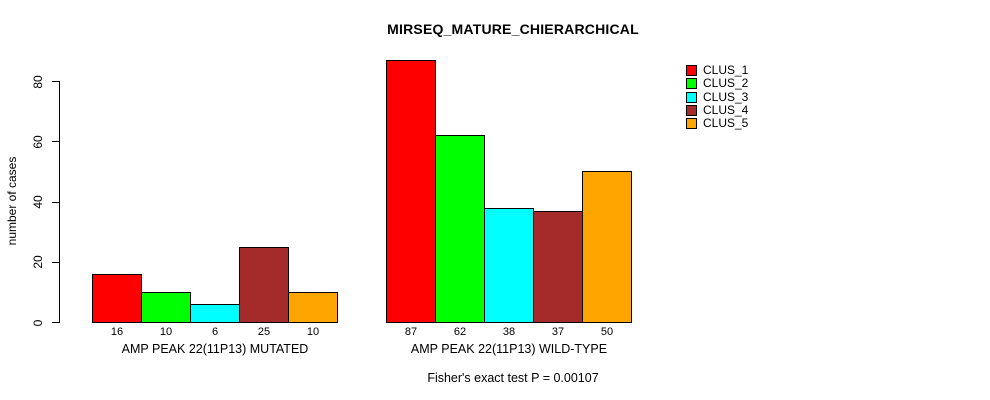  What do you see at coordinates (513, 378) in the screenshot?
I see `caption-text: Fisher's exact test P = 0.00107` at bounding box center [513, 378].